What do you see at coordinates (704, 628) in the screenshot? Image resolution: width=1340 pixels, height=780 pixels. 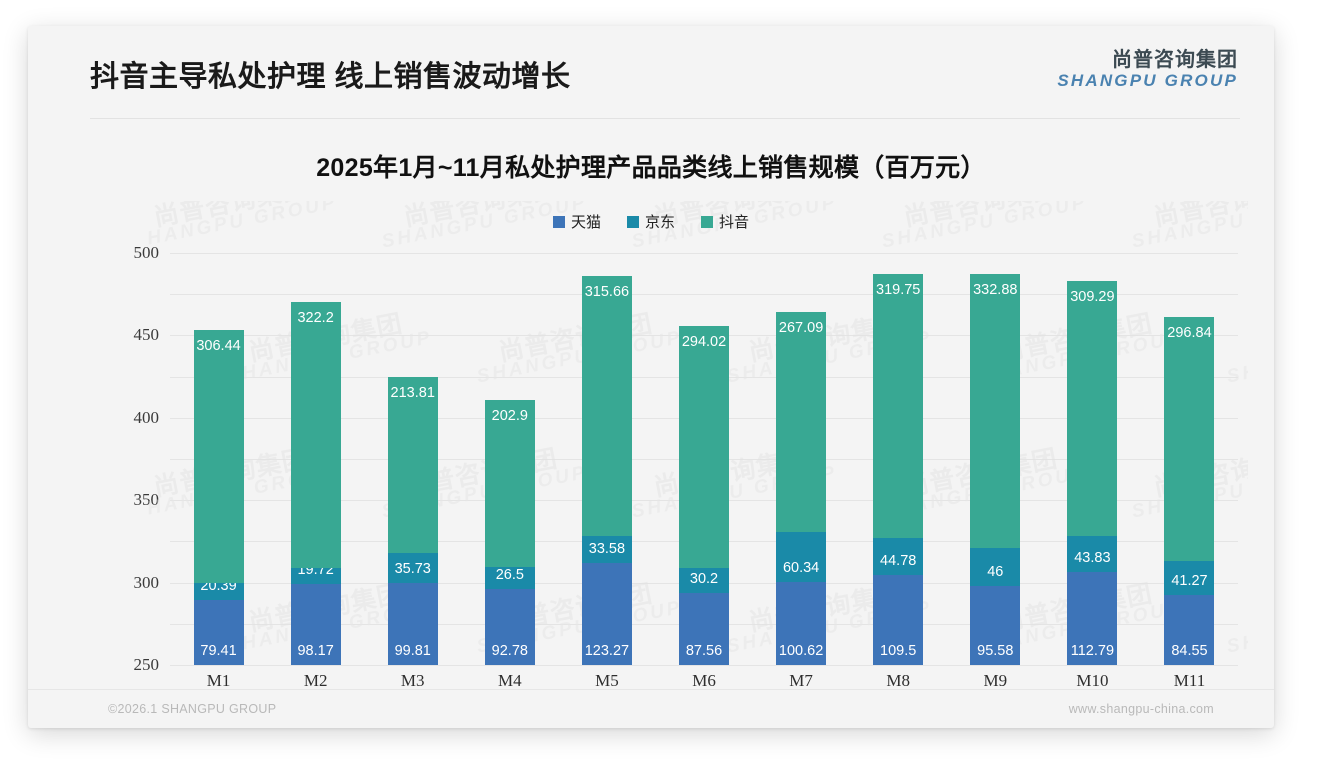 I see `bar-segment-天猫: 87.56` at bounding box center [704, 628].